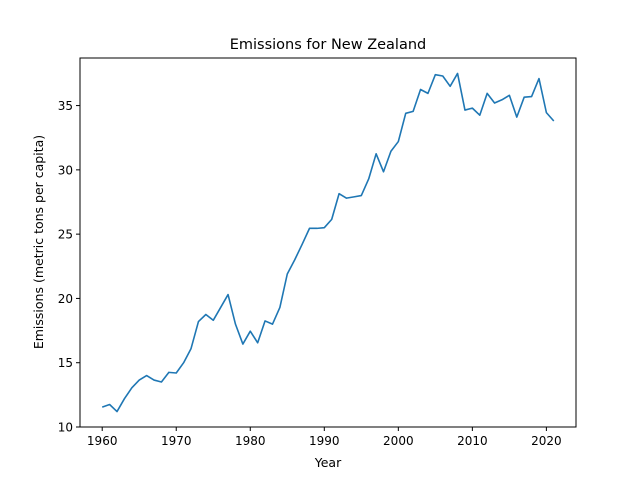 Image resolution: width=640 pixels, height=484 pixels. What do you see at coordinates (324, 441) in the screenshot?
I see `x-tick-label: 1990` at bounding box center [324, 441].